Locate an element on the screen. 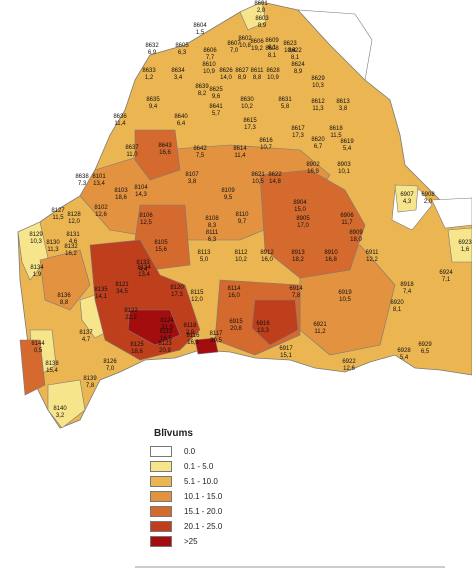 The image size is (472, 573). region-density-value: 19,2 is located at coordinates (257, 49).